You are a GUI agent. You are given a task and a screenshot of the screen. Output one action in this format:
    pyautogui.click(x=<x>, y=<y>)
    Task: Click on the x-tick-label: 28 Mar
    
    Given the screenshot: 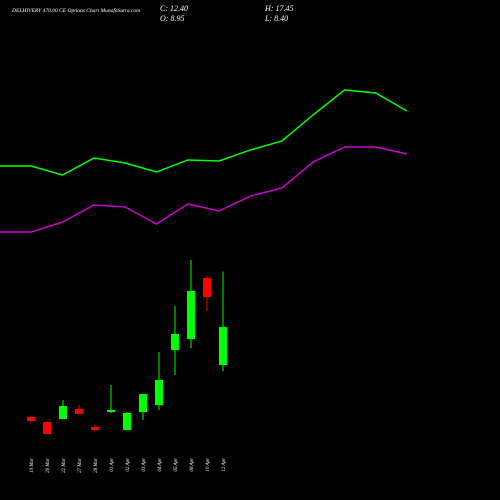 What is the action you would take?
    pyautogui.click(x=96, y=465)
    